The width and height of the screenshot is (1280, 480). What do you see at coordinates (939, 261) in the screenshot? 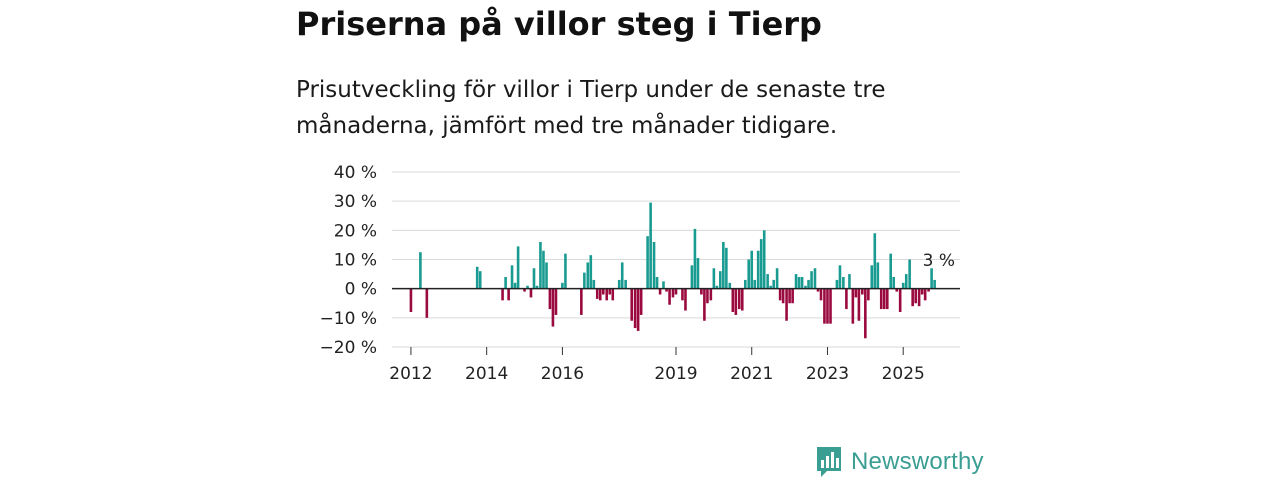
I see `last-value-label: 3 %` at bounding box center [939, 261].